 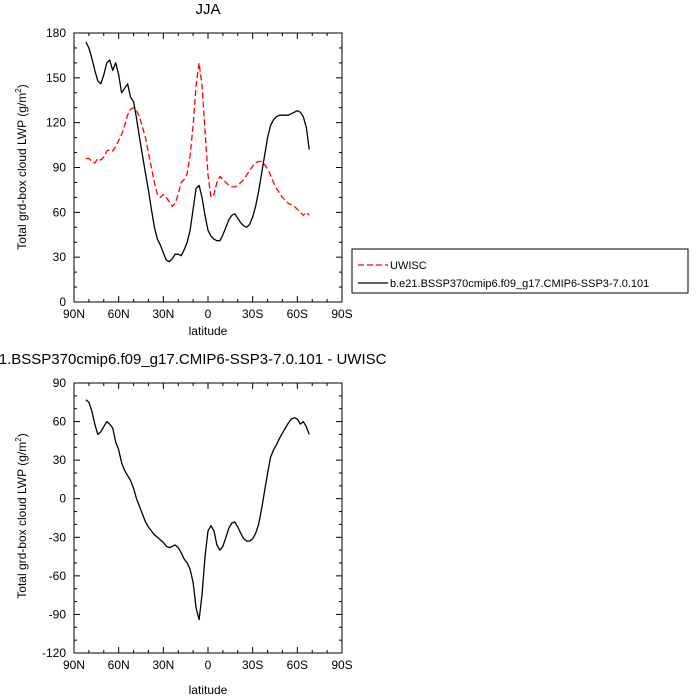 I want to click on x-tick-label-0-6: 90S, so click(x=341, y=314).